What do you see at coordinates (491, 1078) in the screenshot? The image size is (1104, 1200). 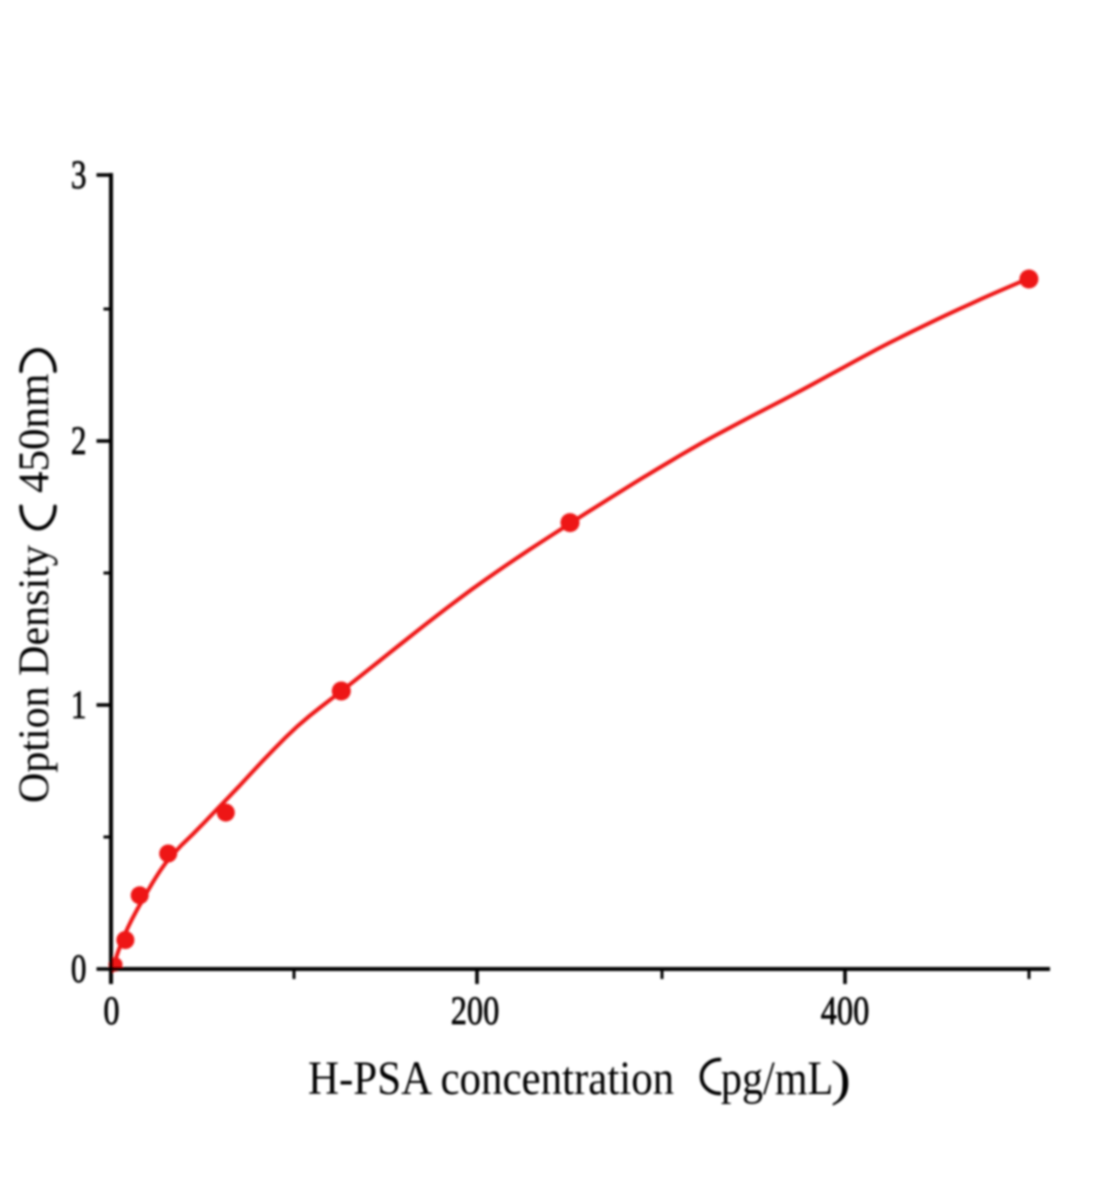 I see `svg-text: H-PSA concentration` at bounding box center [491, 1078].